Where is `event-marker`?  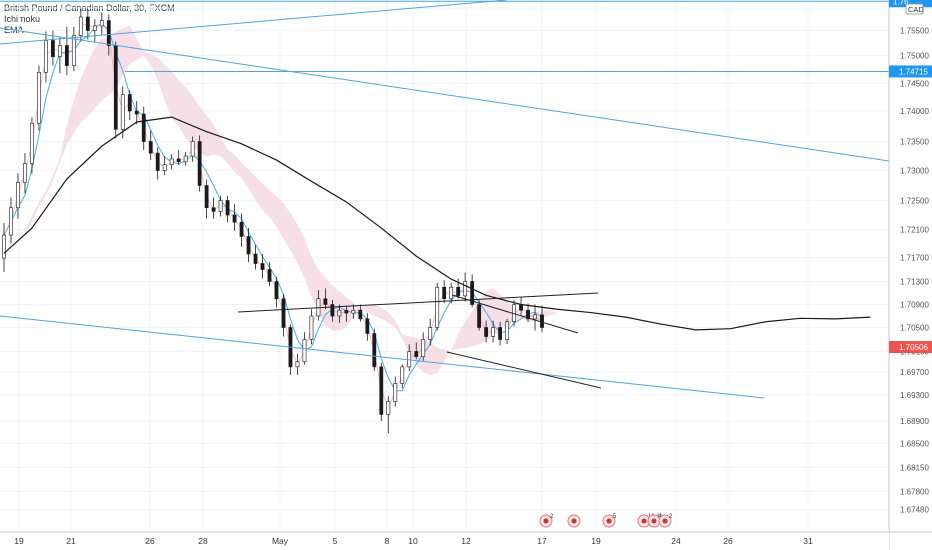 event-marker is located at coordinates (574, 521).